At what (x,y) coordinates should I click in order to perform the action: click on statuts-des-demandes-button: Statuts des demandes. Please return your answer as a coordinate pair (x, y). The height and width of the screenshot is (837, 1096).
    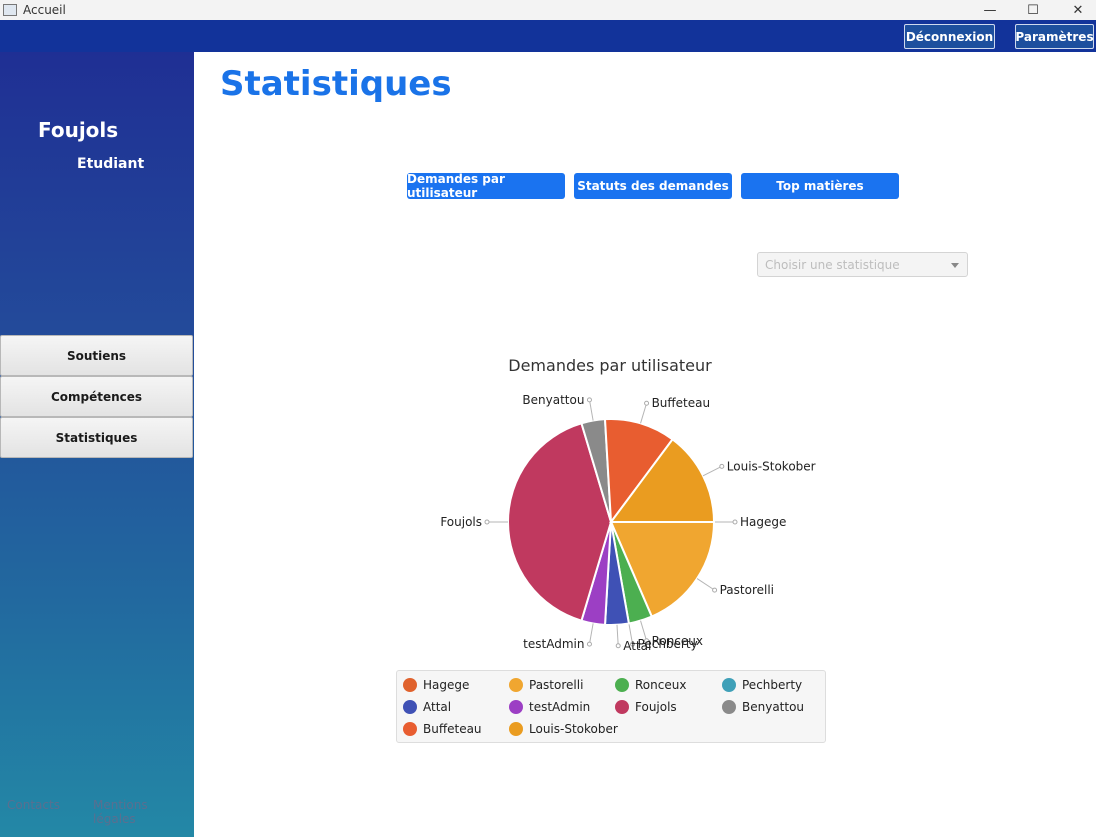
    Looking at the image, I should click on (653, 186).